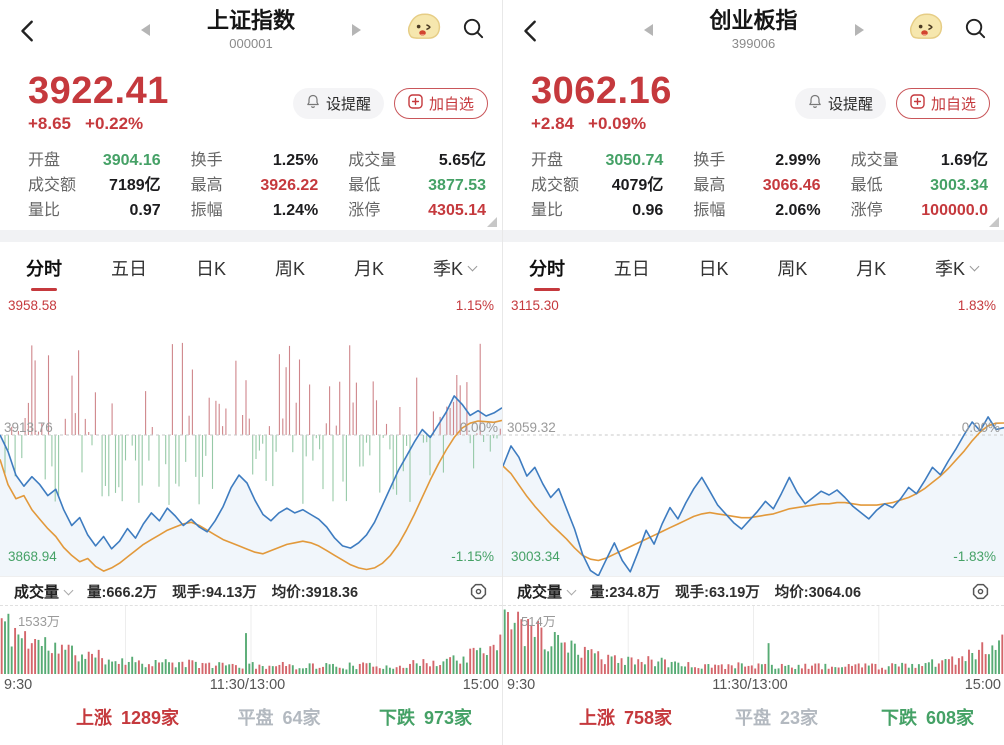 Image resolution: width=1004 pixels, height=745 pixels. What do you see at coordinates (798, 211) in the screenshot?
I see `stat-value: 2.06%` at bounding box center [798, 211].